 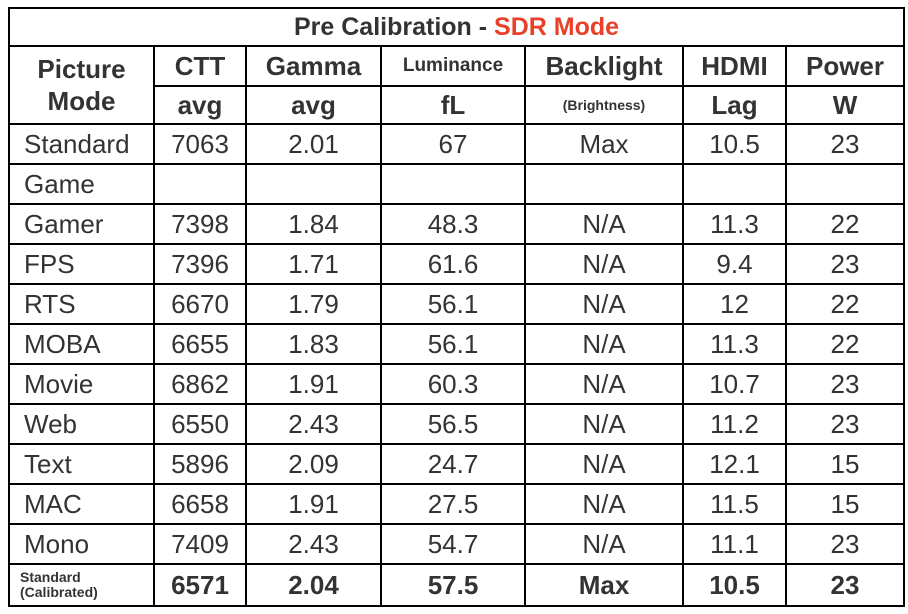 I want to click on picture-mode-cell: Gamer, so click(x=81, y=224).